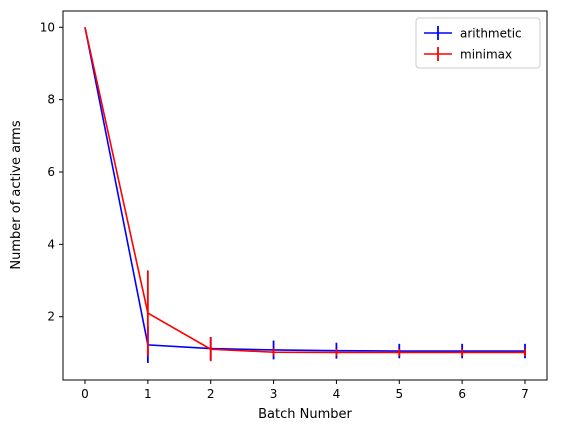 The width and height of the screenshot is (562, 436). What do you see at coordinates (148, 394) in the screenshot?
I see `x-tick-label: 1` at bounding box center [148, 394].